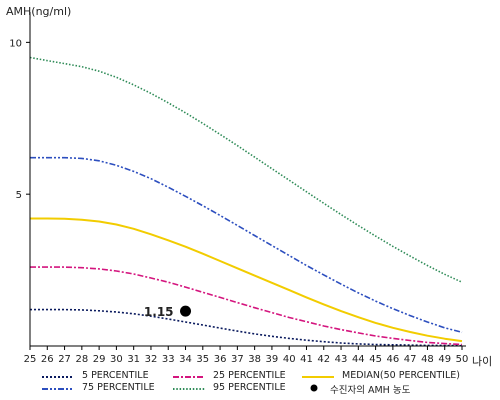 Image resolution: width=500 pixels, height=400 pixels. Describe the element at coordinates (427, 359) in the screenshot. I see `x-tick-label: 48` at that location.